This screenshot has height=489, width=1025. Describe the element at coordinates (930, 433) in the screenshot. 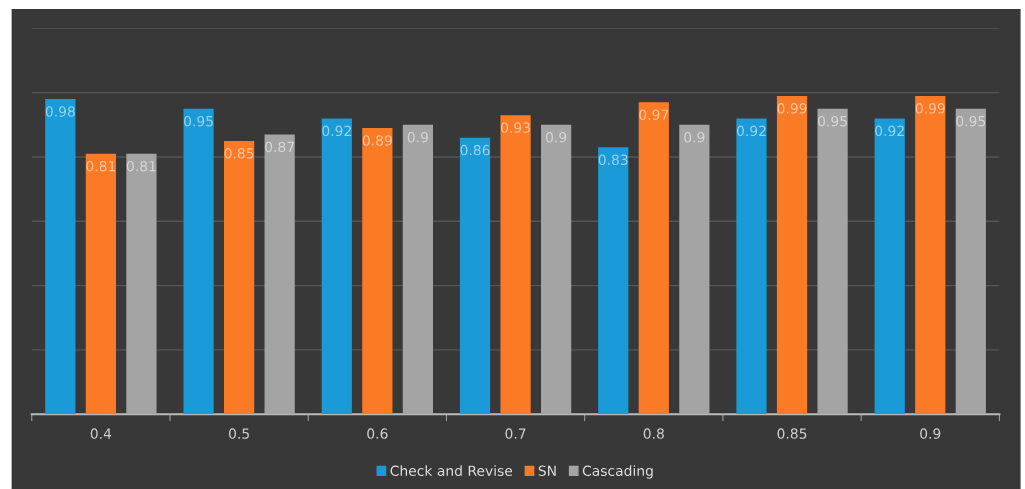

I see `x-tick-label: 0.9` at that location.